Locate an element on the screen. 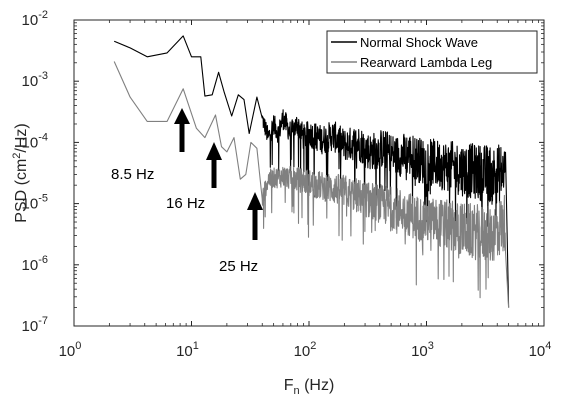  y-tick-label: 10⁻³ is located at coordinates (35, 80).